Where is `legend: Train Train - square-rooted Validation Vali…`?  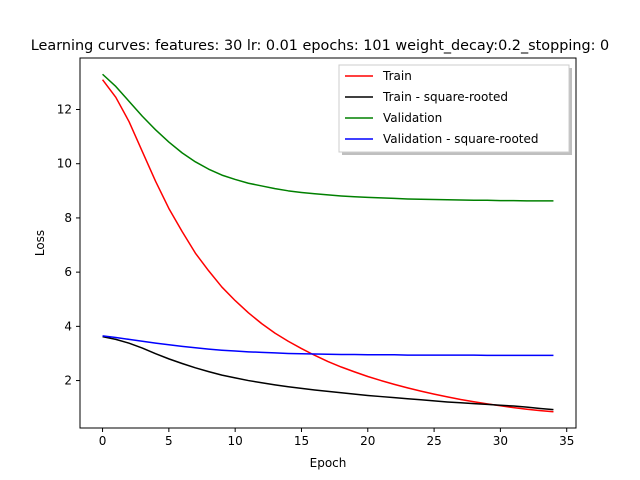
legend: Train Train - square-rooted Validation Vali… is located at coordinates (455, 109).